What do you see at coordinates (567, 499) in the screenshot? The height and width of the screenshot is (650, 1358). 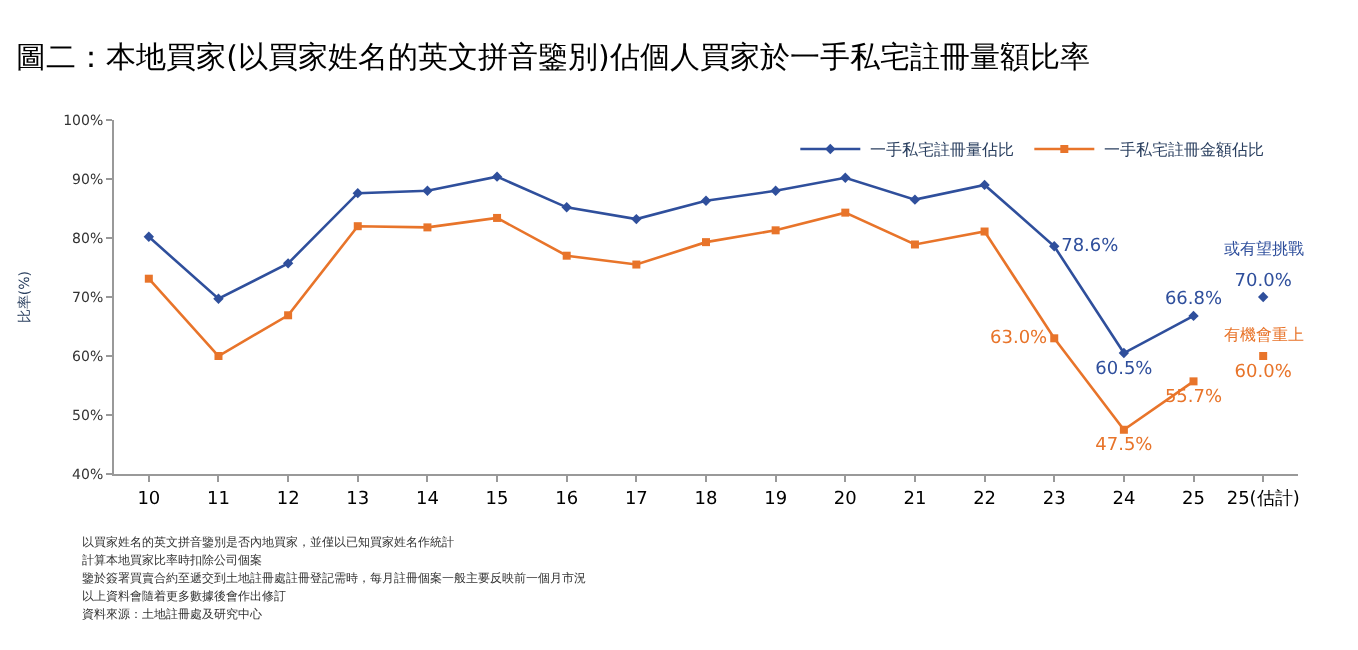 I see `x-tick-label: 16` at bounding box center [567, 499].